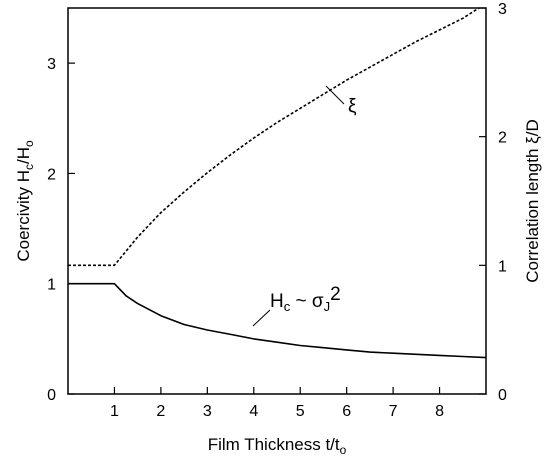 The width and height of the screenshot is (552, 459). I want to click on x-axis-title-sub: o, so click(343, 450).